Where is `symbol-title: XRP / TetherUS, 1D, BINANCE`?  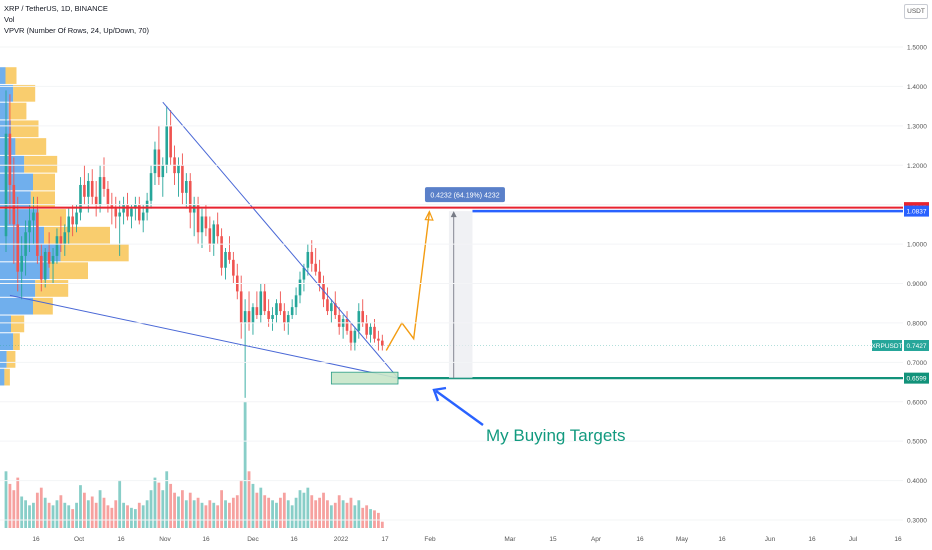
symbol-title: XRP / TetherUS, 1D, BINANCE is located at coordinates (56, 8).